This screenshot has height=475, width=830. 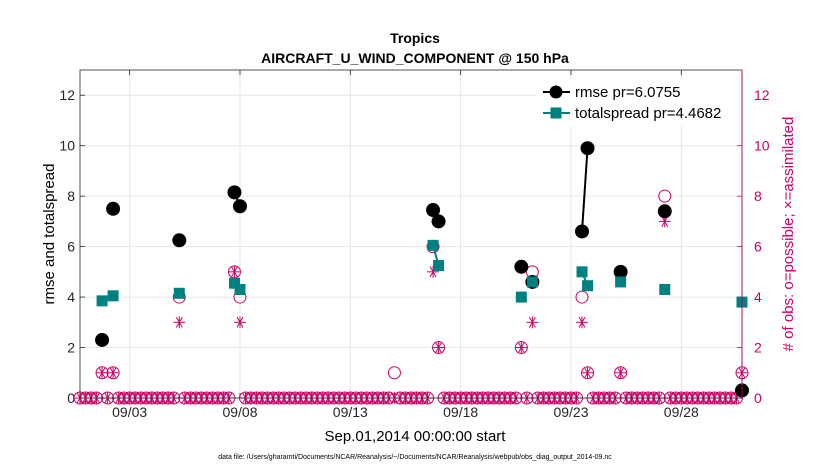 I want to click on y-axis-ticks: 0 2 4 6 8 10 12, so click(x=72, y=246).